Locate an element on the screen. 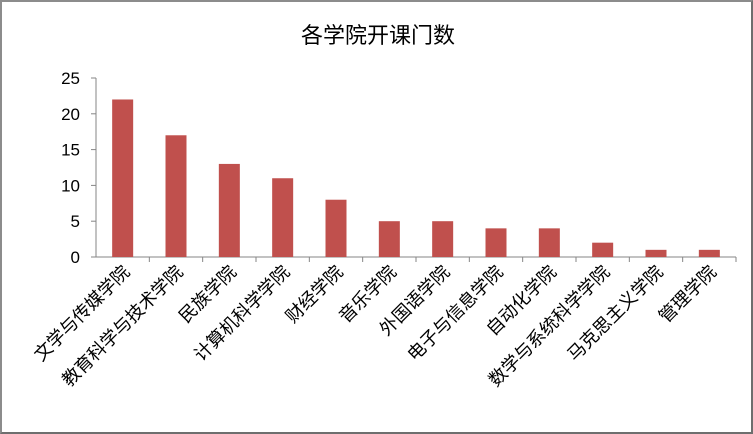 This screenshot has height=434, width=753. y-tick-label: 25 is located at coordinates (70, 78).